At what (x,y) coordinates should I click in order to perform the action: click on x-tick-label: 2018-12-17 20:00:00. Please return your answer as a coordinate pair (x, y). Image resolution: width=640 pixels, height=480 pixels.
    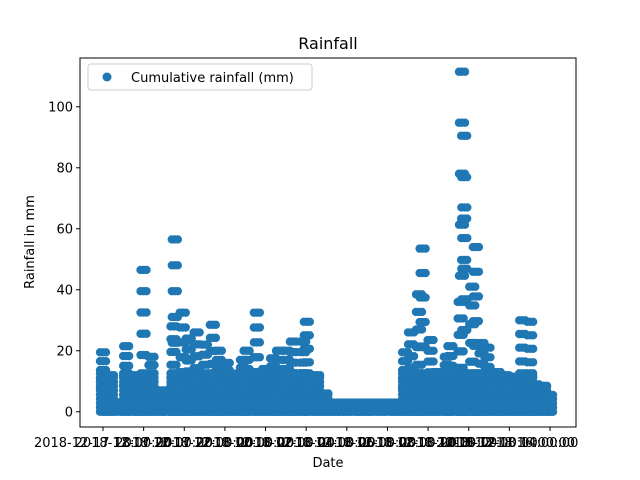
    Looking at the image, I should click on (144, 443).